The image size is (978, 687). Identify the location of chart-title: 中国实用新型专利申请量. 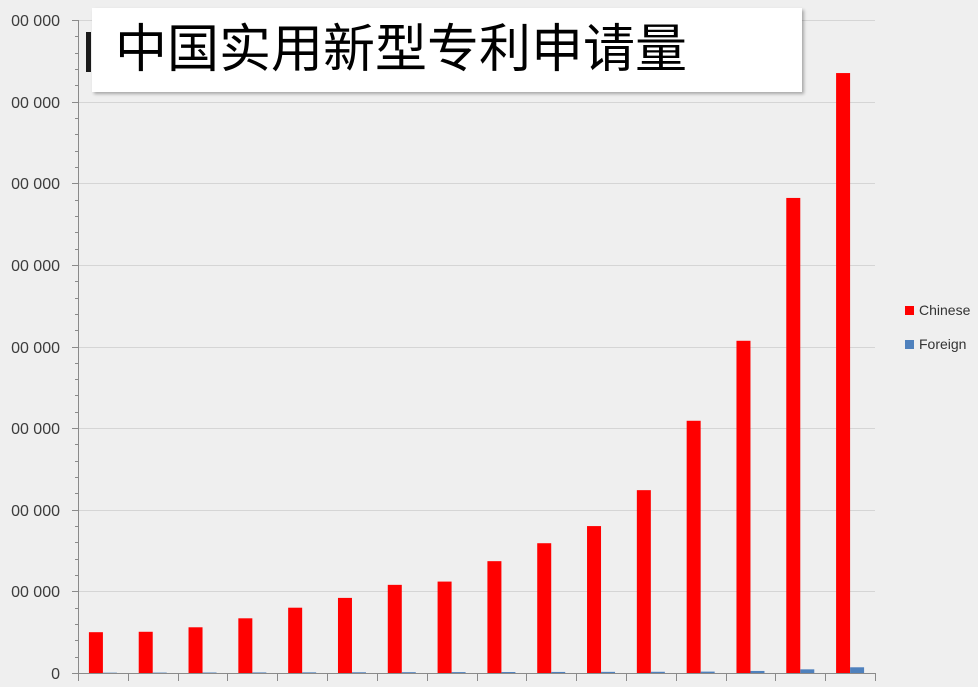
(401, 50).